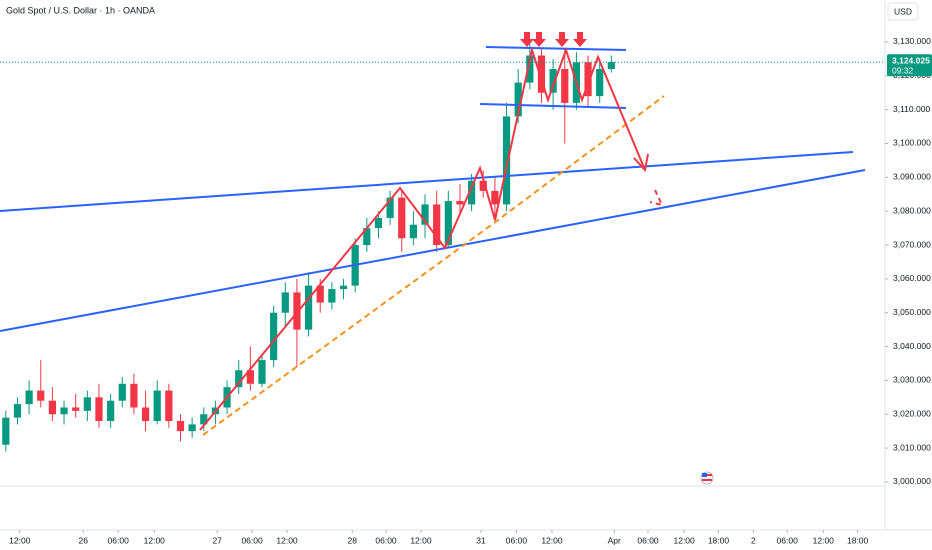 The height and width of the screenshot is (550, 932). I want to click on arrow-head, so click(641, 163).